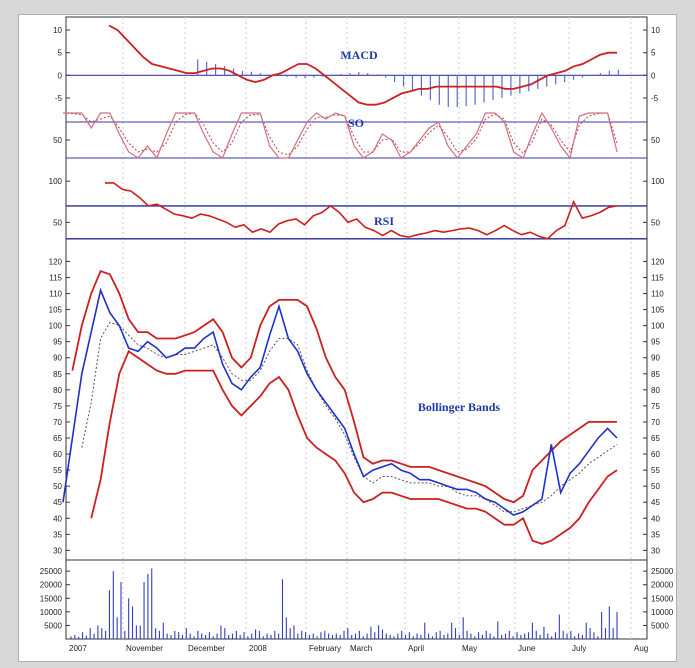 The image size is (695, 668). I want to click on volume-tick-label: 10000, so click(51, 612).